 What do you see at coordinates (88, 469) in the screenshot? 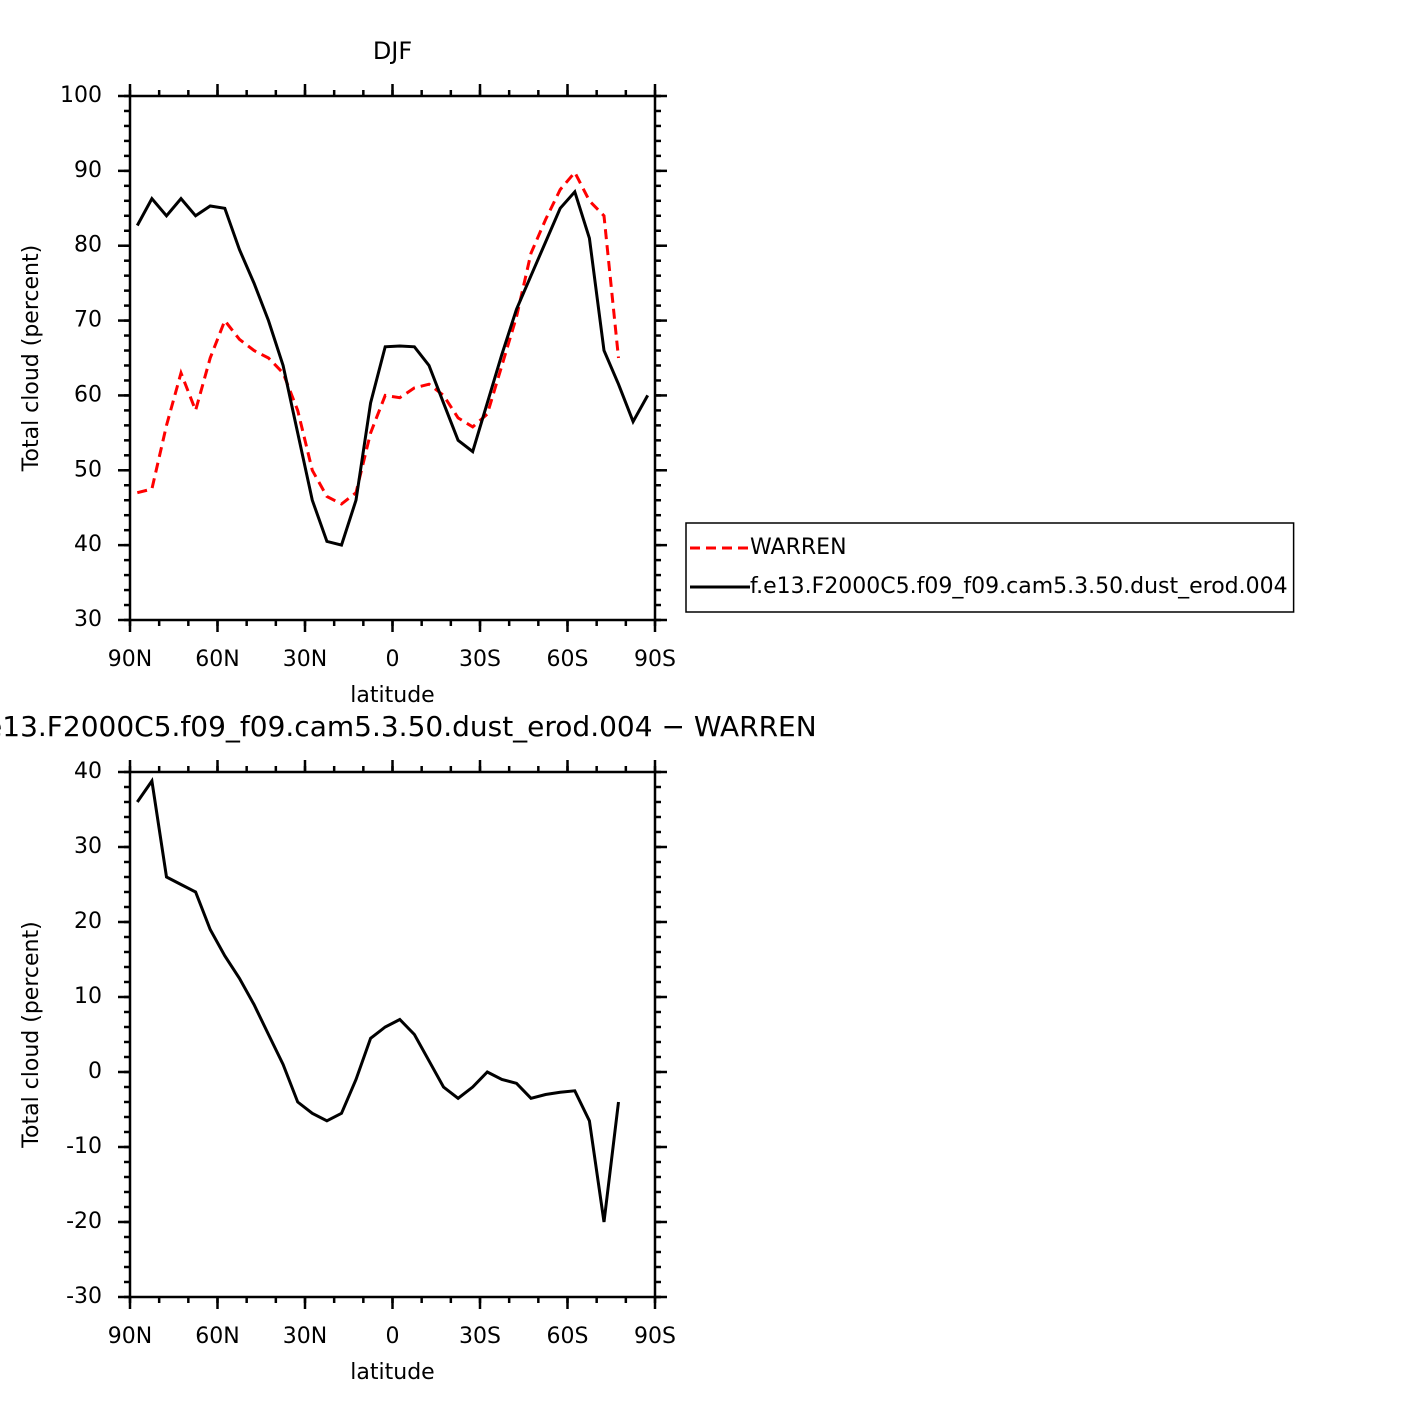
I see `y-tick-label: 50` at bounding box center [88, 469].